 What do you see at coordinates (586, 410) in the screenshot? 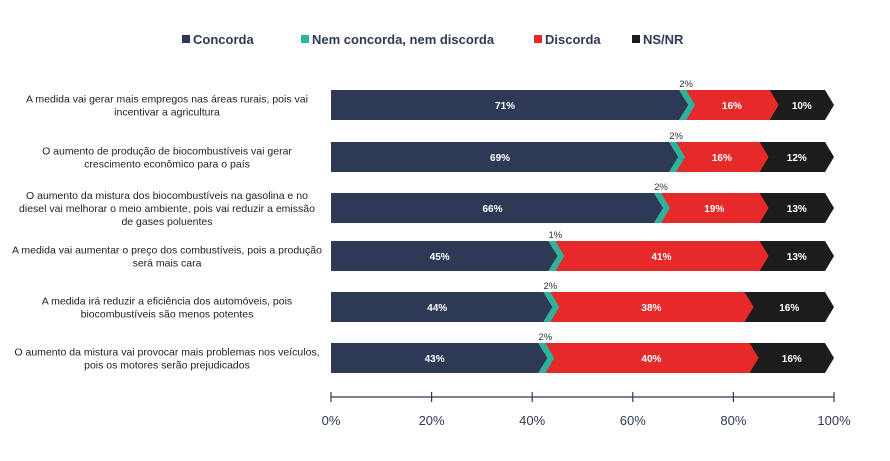
I see `x-axis: 0% 20% 40% 60% 80% 100%` at bounding box center [586, 410].